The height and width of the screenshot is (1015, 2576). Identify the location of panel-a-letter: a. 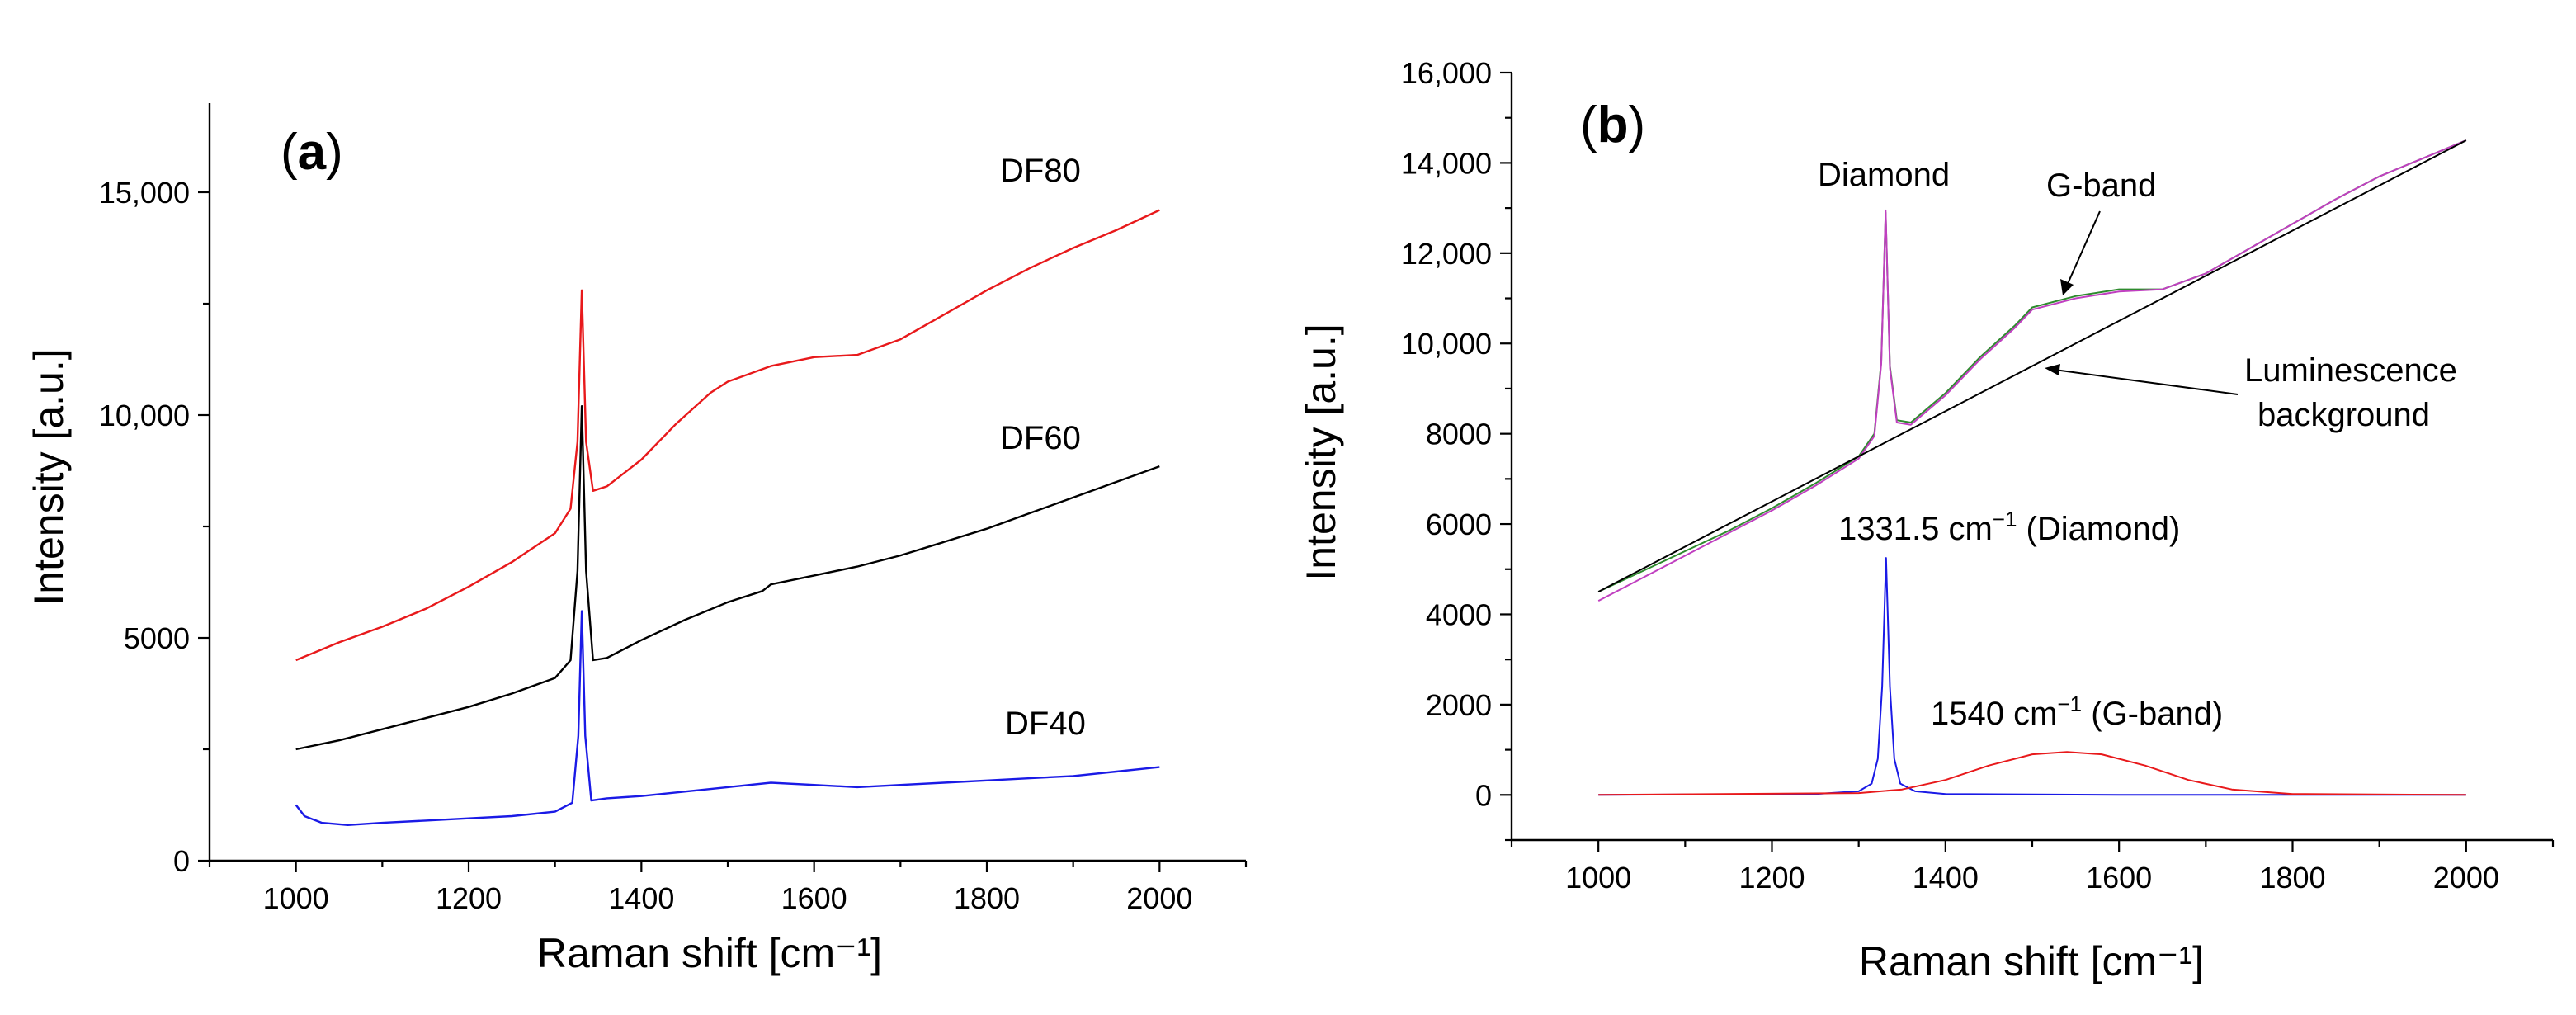
(312, 153).